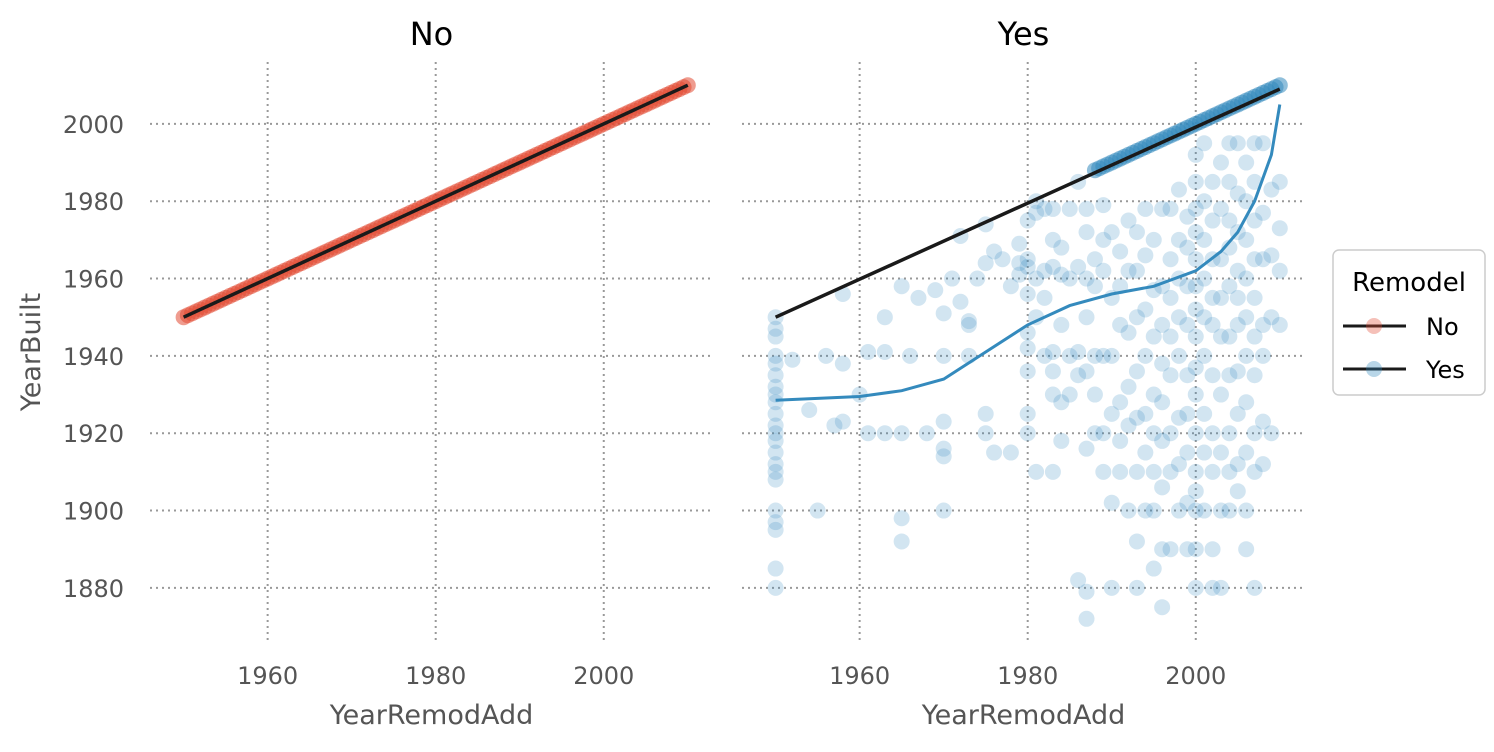  I want to click on y-tick-label: 1940, so click(93, 357).